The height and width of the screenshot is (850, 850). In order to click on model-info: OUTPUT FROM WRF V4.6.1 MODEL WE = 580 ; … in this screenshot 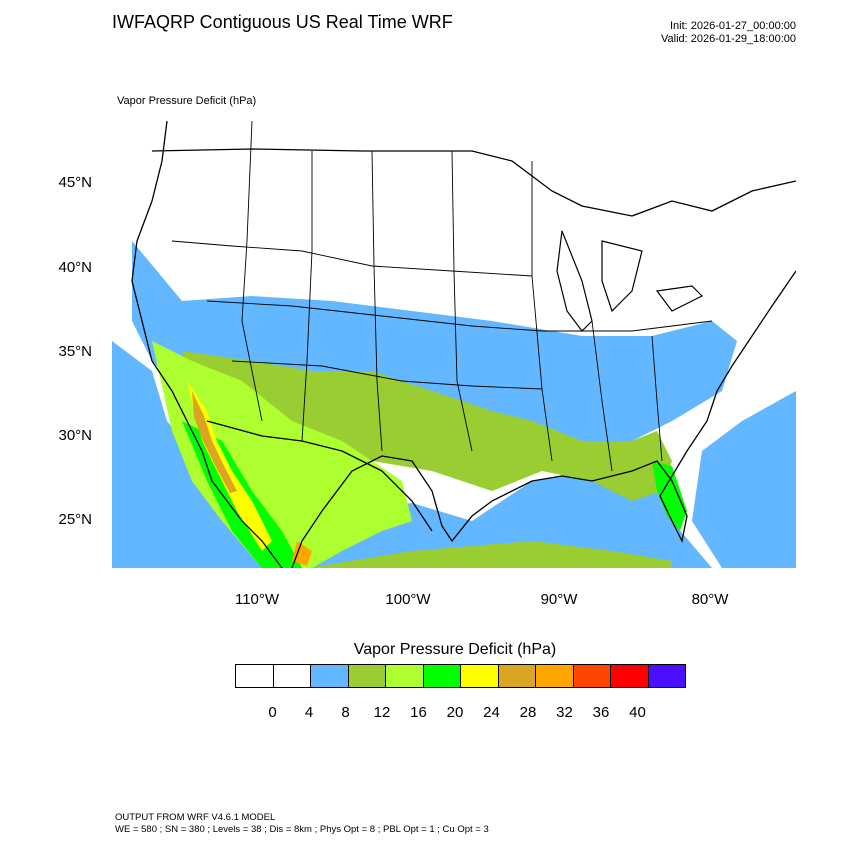, I will do `click(302, 824)`.